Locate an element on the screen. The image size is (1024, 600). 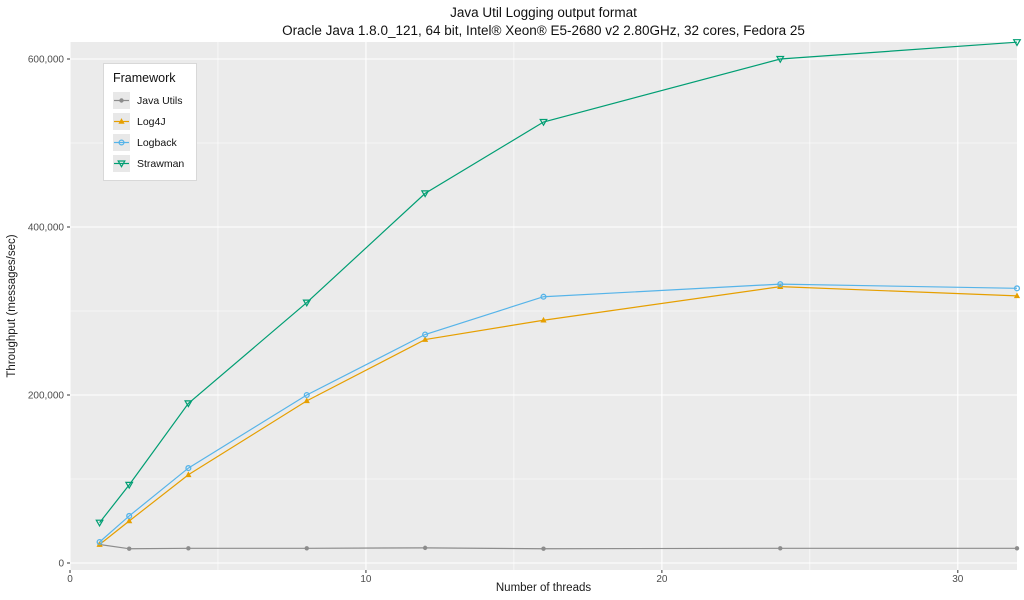
y-tick-label: 0 is located at coordinates (61, 564).